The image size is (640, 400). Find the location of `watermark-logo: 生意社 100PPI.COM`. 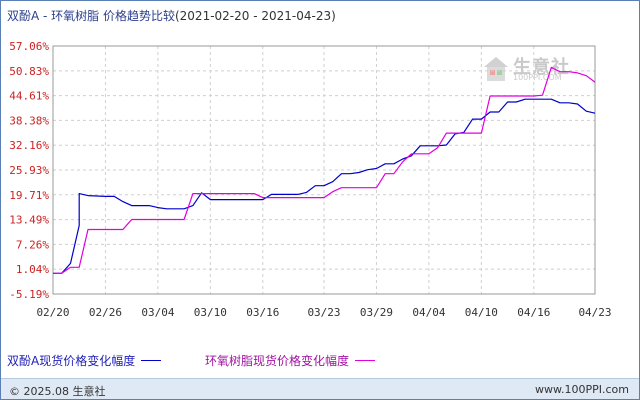

watermark-logo: 生意社 100PPI.COM is located at coordinates (533, 69).